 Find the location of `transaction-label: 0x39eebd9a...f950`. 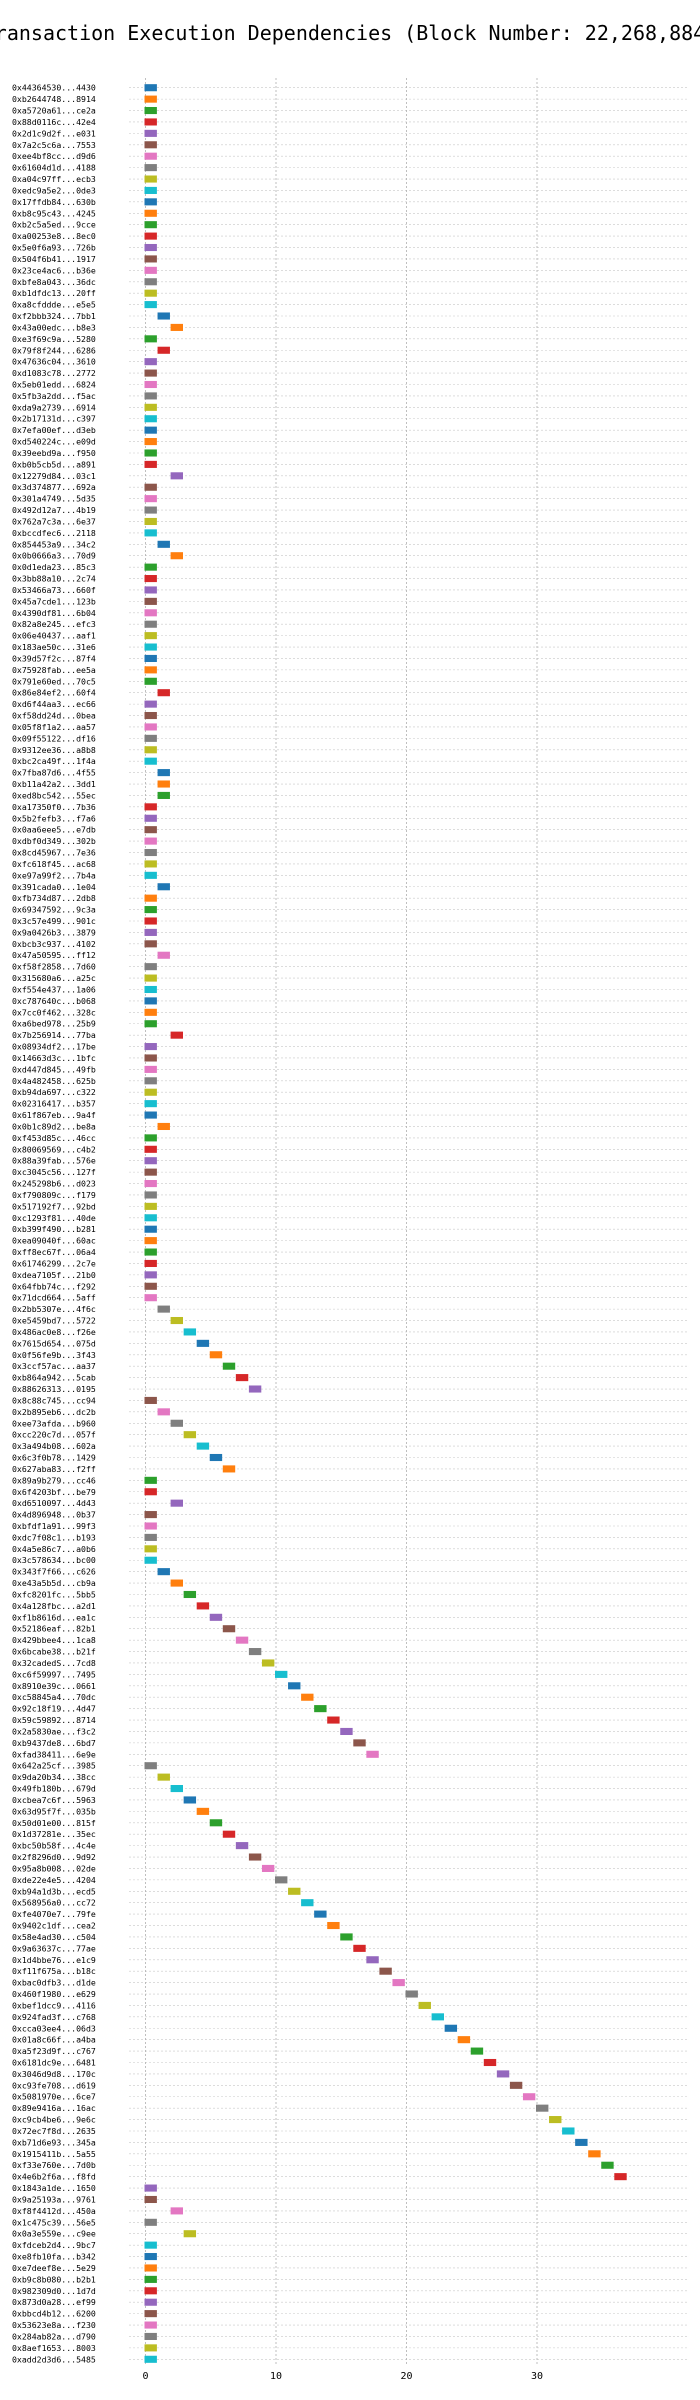

transaction-label: 0x39eebd9a...f950 is located at coordinates (54, 453).